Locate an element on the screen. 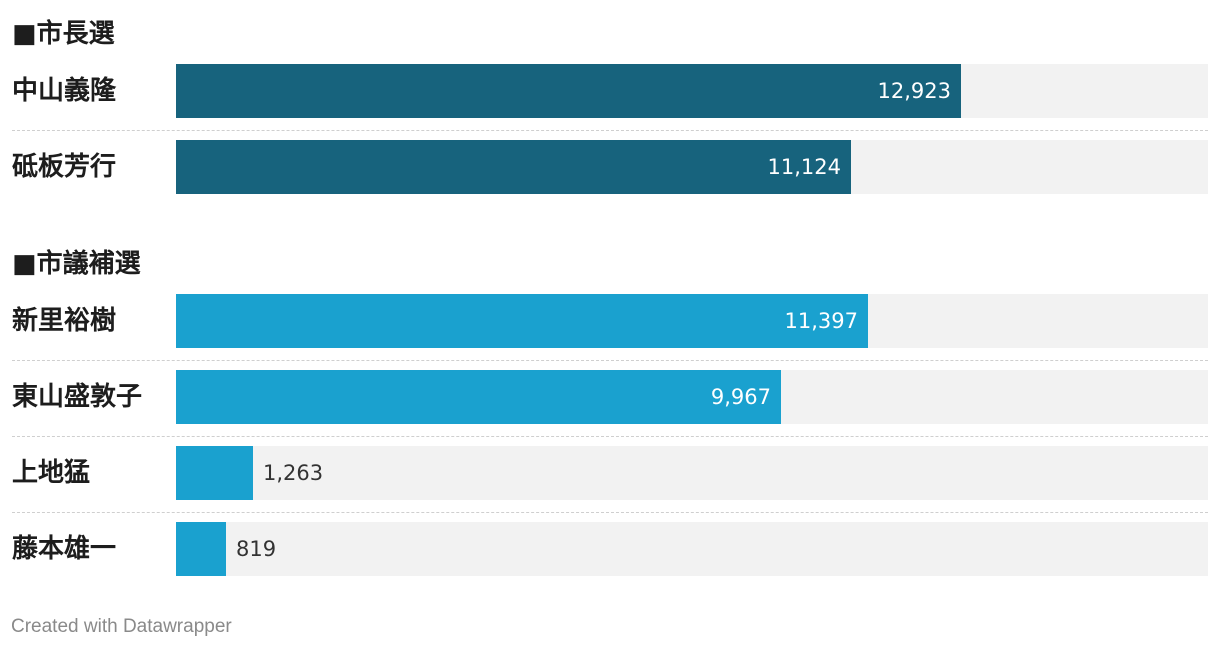  bar-track: 11,124 is located at coordinates (692, 167).